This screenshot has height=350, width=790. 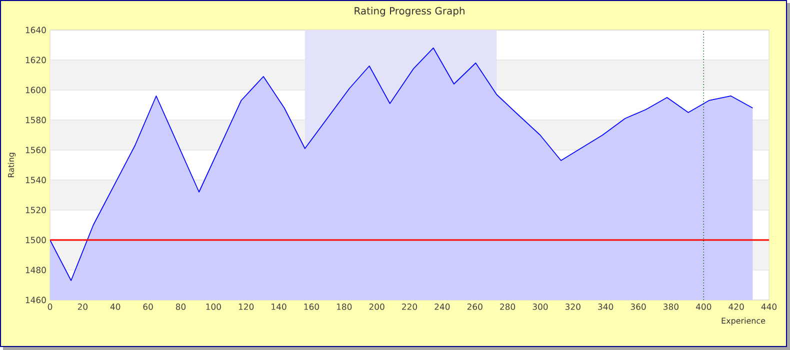 I want to click on y-tick-label: 1560, so click(x=36, y=150).